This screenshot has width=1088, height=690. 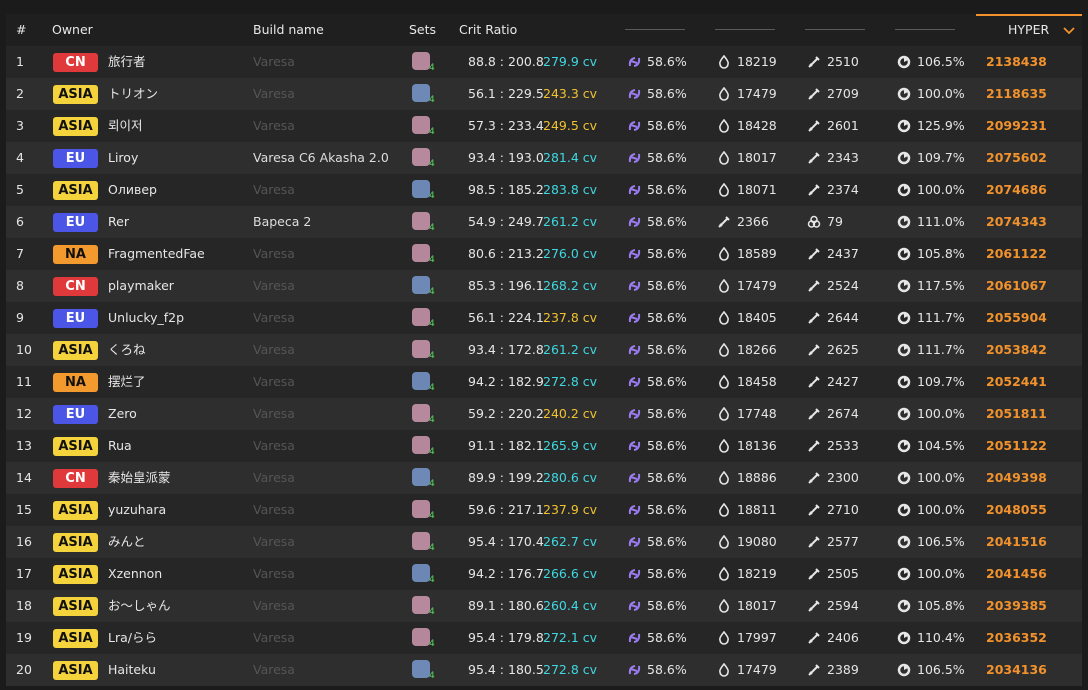 I want to click on rank: 7, so click(x=20, y=253).